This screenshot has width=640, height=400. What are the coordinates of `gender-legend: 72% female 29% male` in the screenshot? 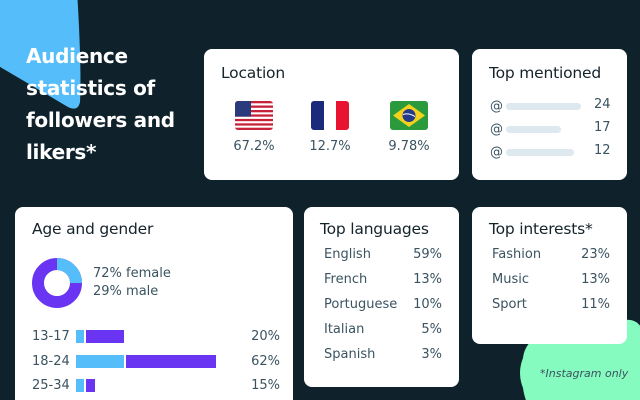 It's located at (132, 283).